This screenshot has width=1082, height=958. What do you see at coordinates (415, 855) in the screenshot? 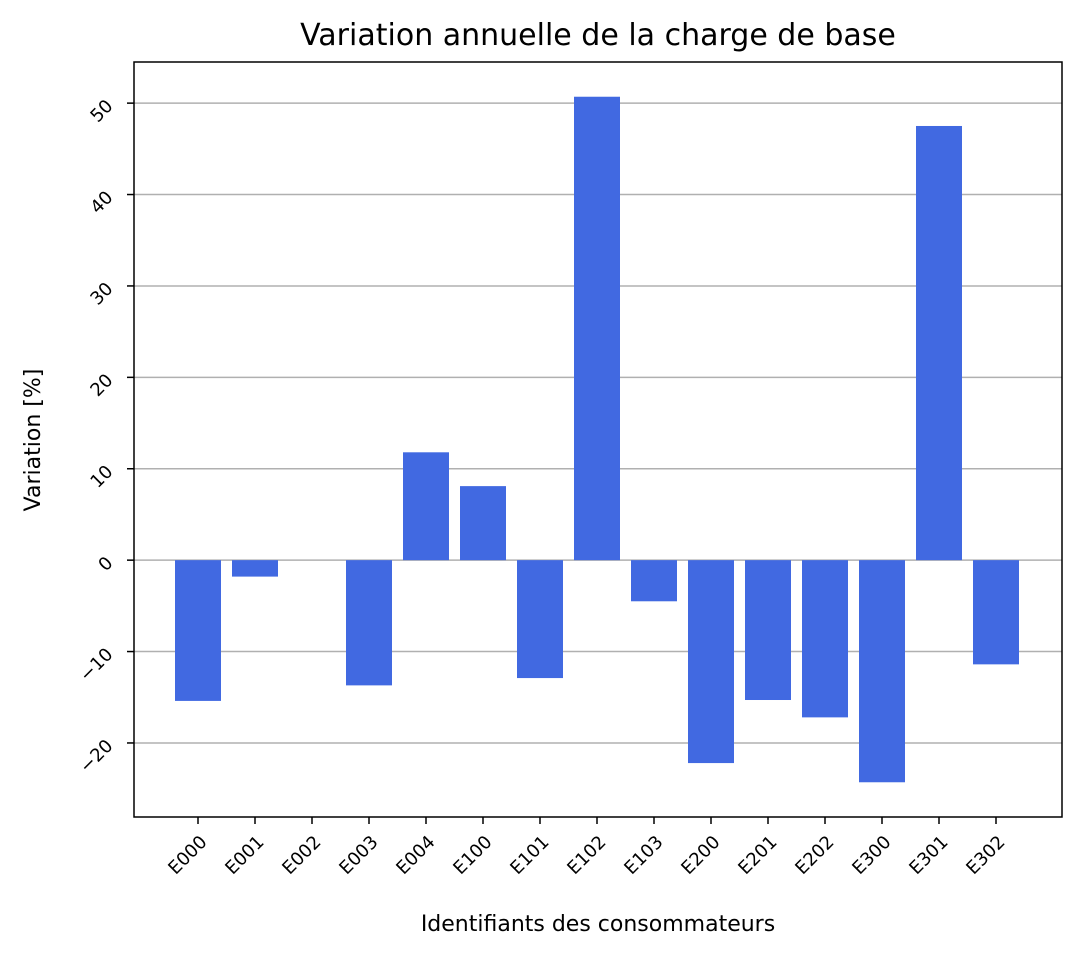
I see `x-tick-label: E004` at bounding box center [415, 855].